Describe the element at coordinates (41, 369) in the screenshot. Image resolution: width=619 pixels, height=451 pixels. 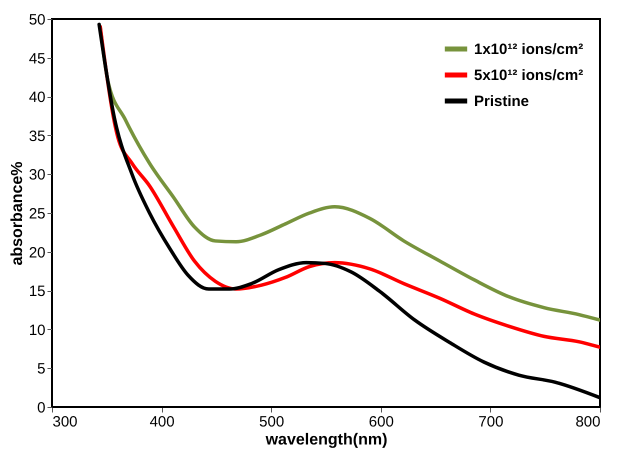
I see `y-tick-label: 5` at that location.